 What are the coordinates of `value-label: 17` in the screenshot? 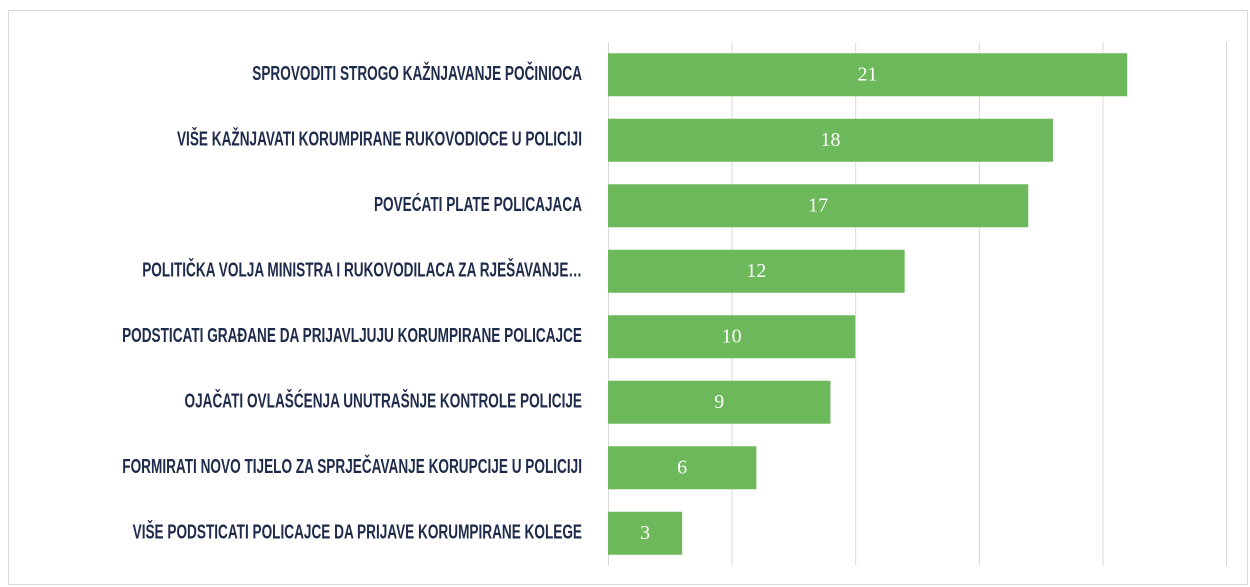 It's located at (818, 205).